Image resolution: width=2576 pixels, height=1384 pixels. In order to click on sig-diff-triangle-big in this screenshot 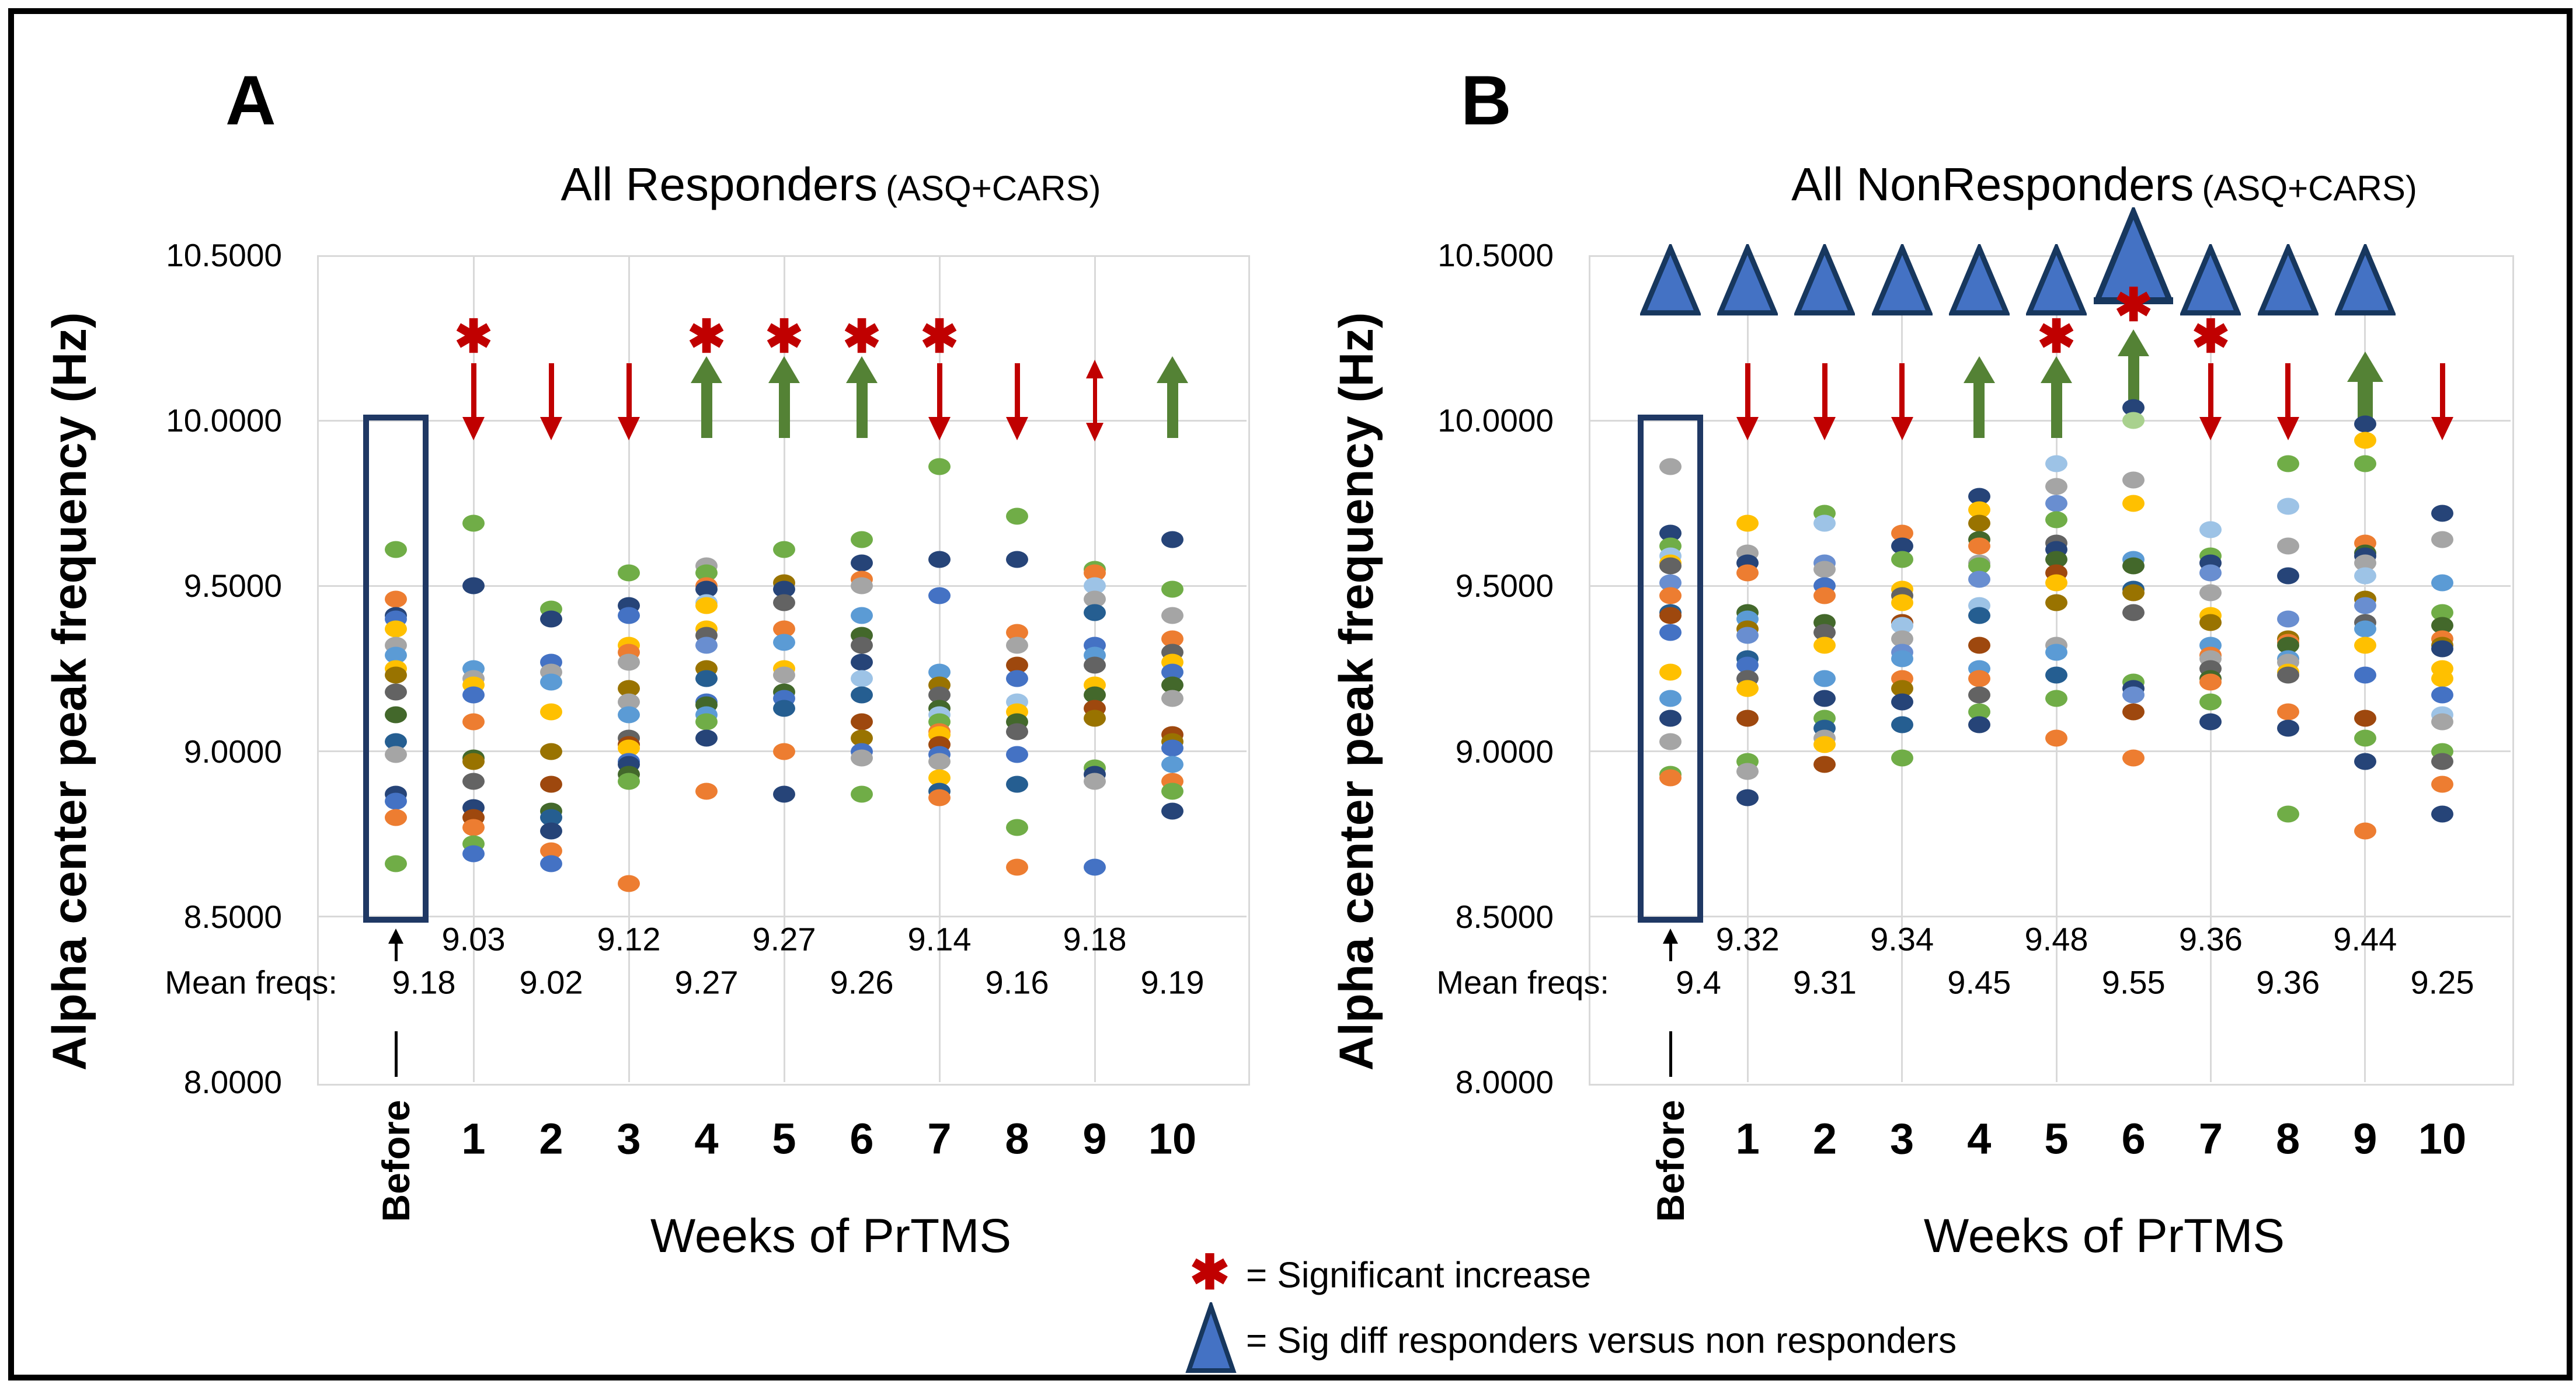, I will do `click(2133, 256)`.